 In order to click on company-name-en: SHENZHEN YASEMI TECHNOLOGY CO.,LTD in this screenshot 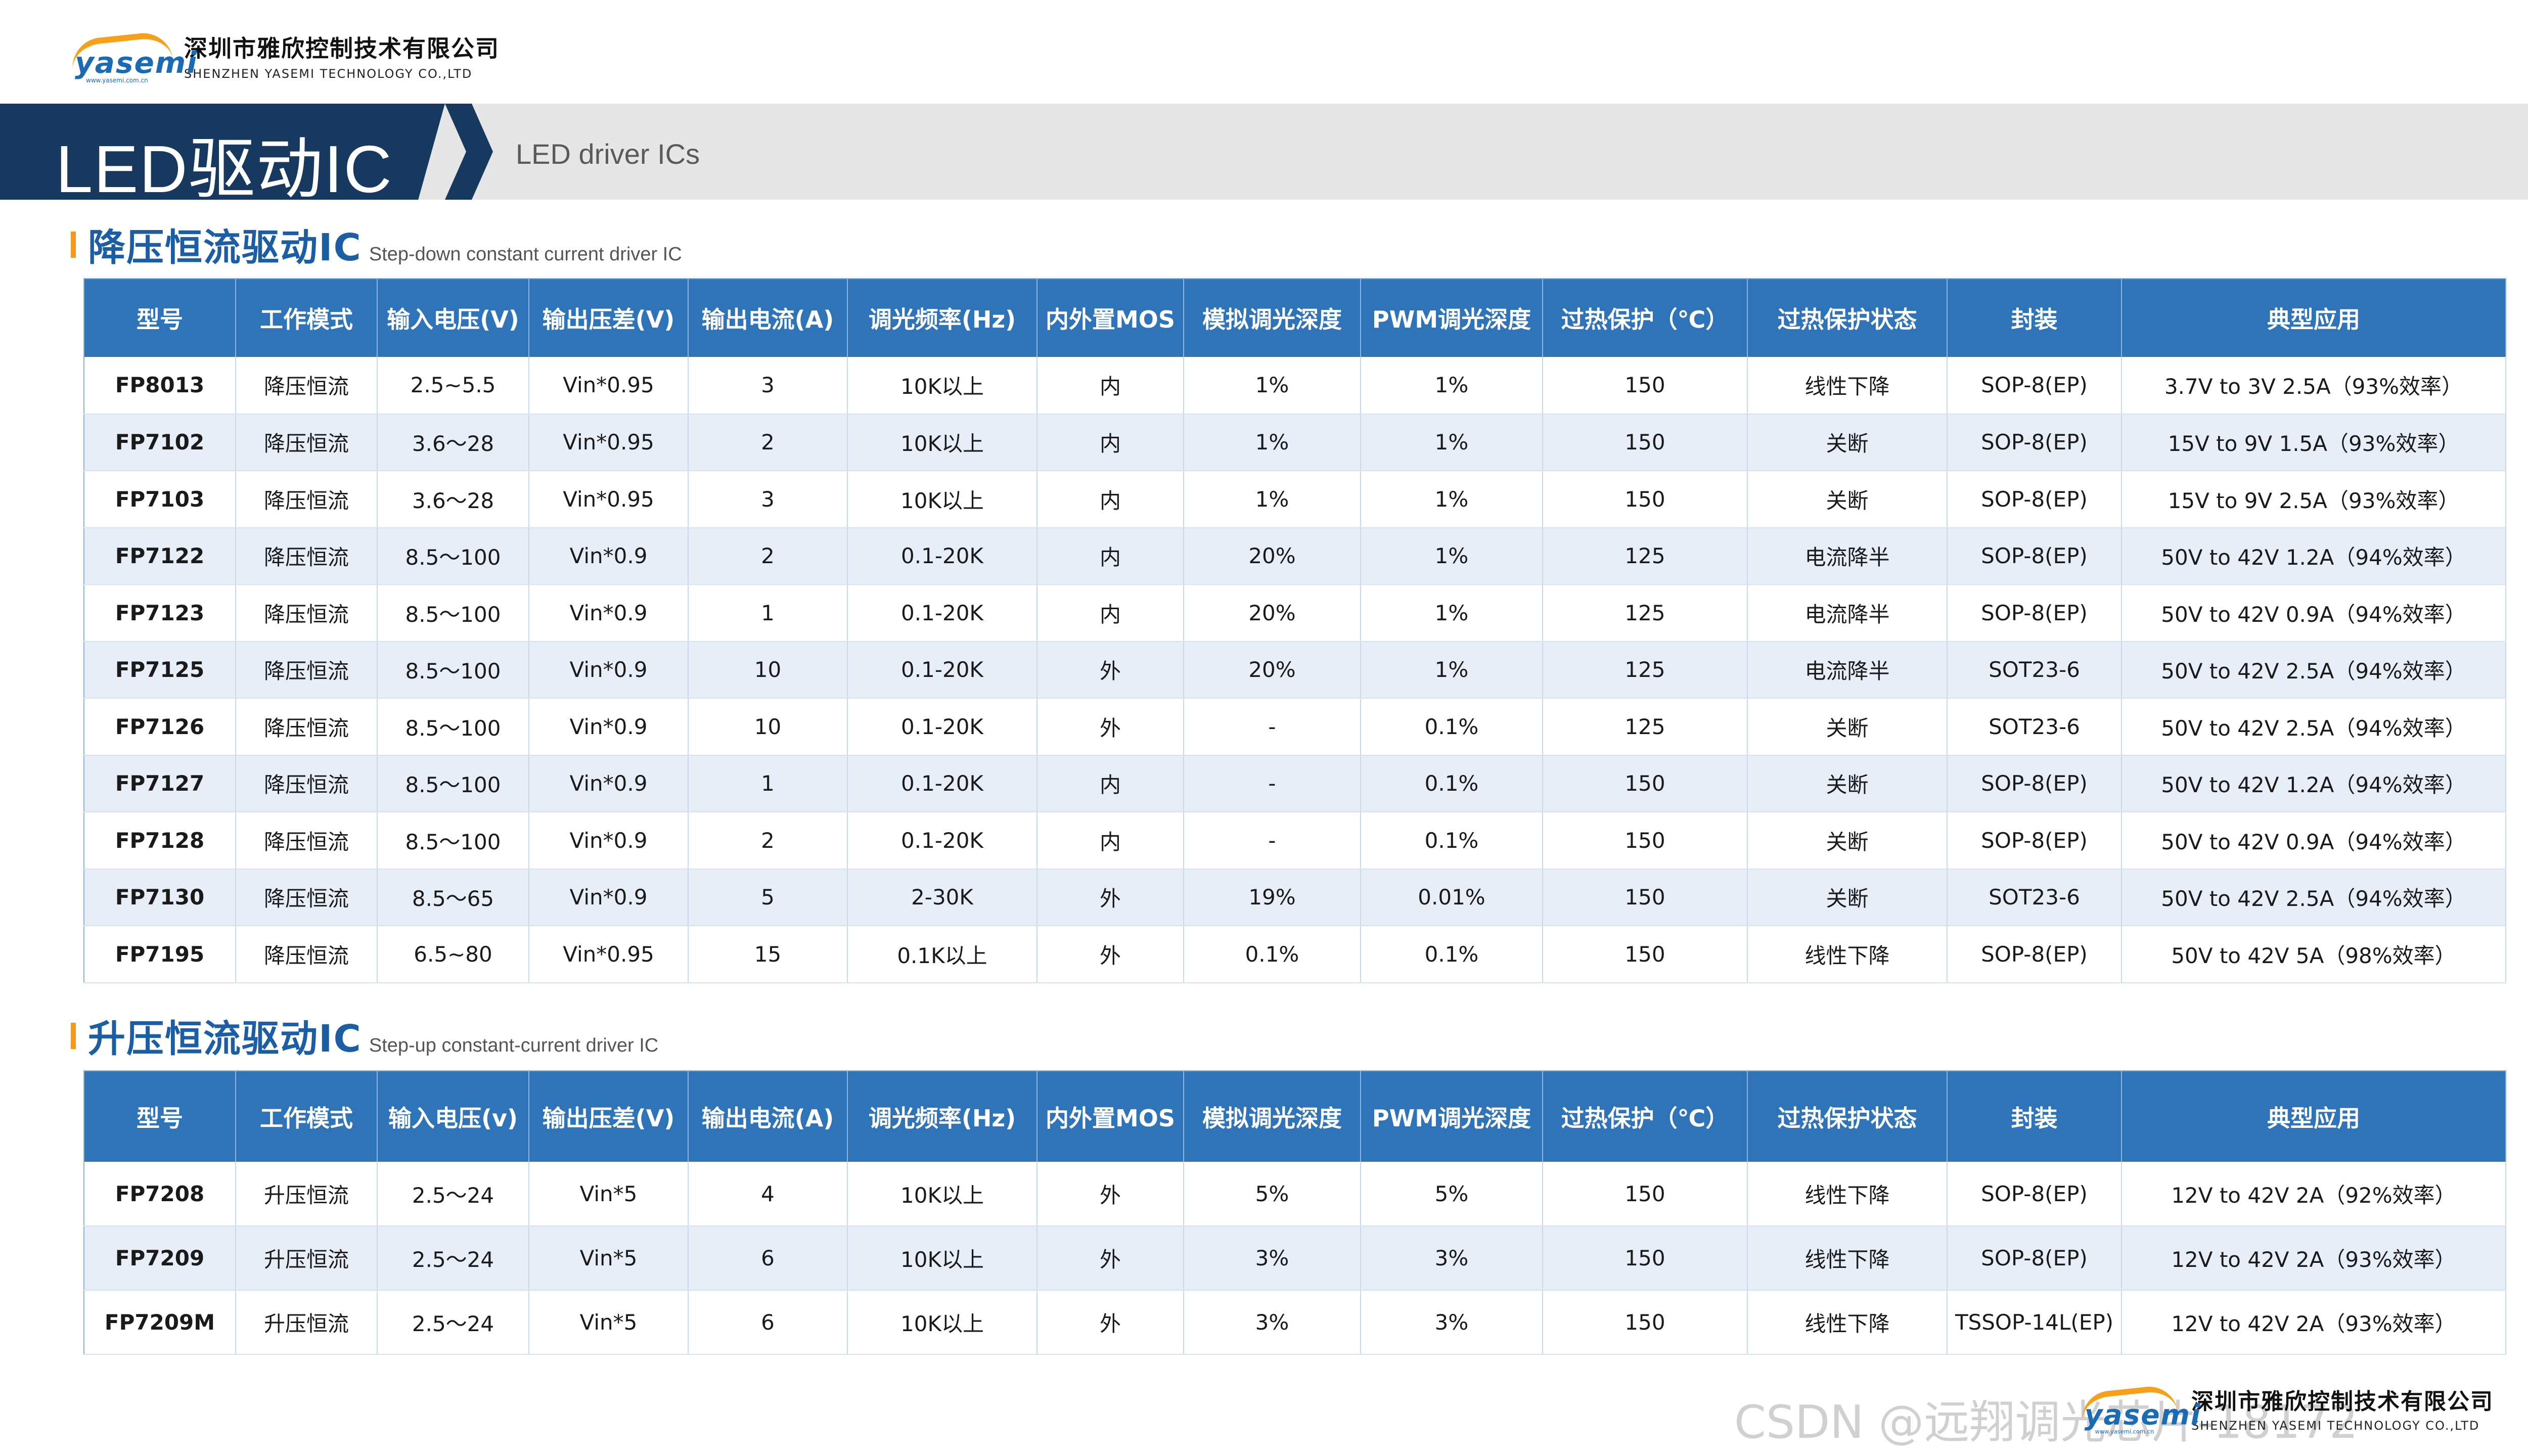, I will do `click(2336, 1426)`.